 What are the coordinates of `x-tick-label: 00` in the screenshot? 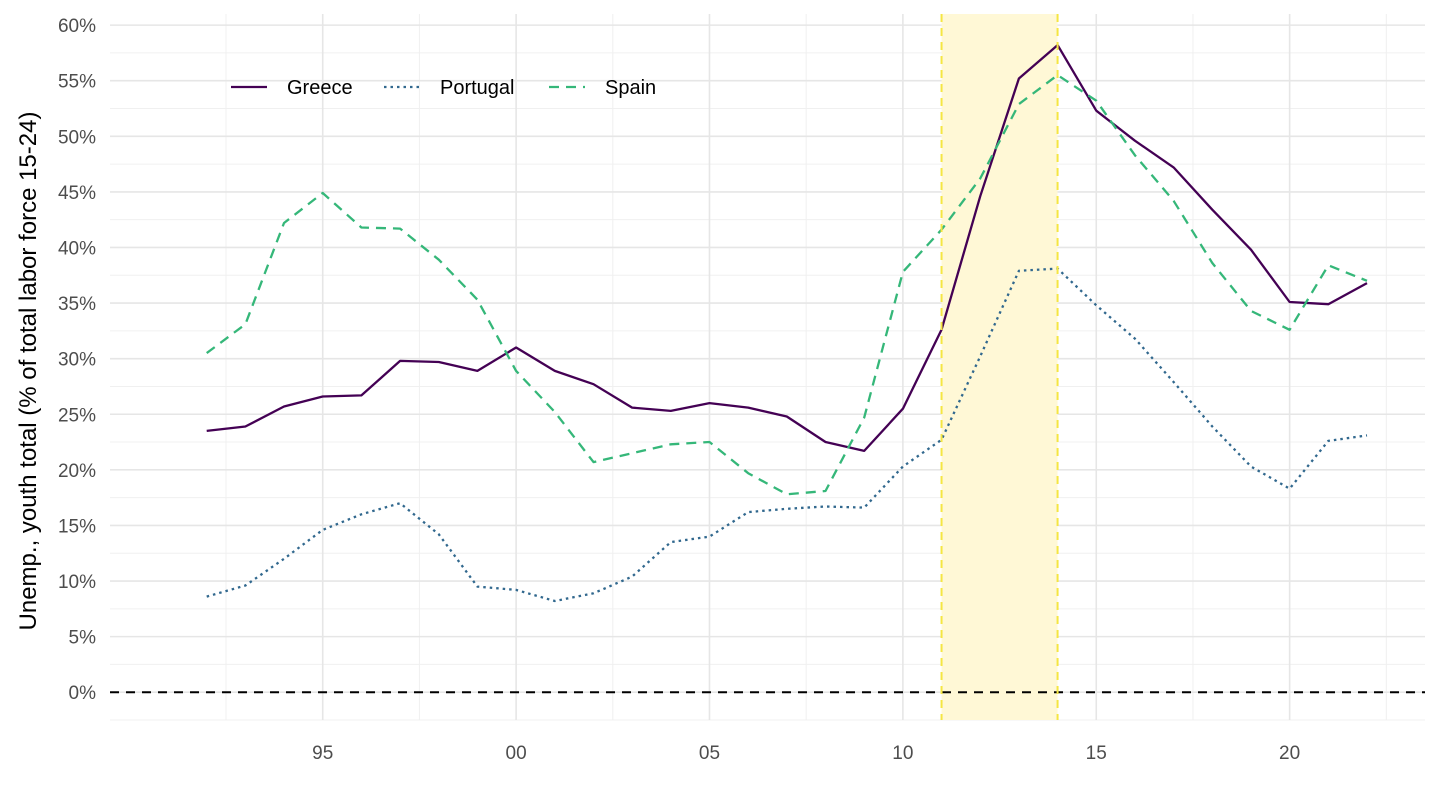 It's located at (516, 753).